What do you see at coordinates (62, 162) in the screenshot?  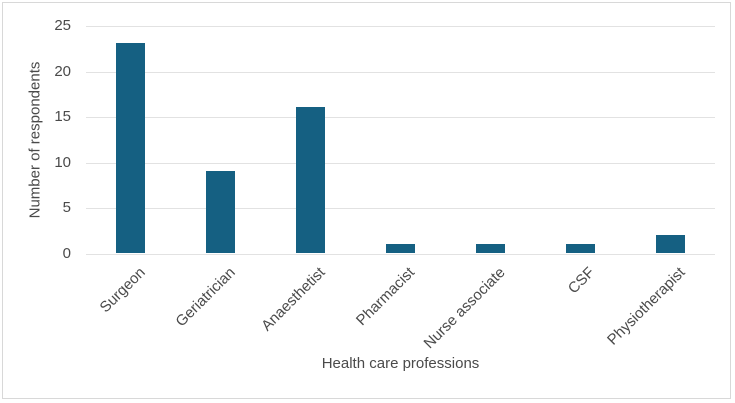 I see `y-tick-label-10: 10` at bounding box center [62, 162].